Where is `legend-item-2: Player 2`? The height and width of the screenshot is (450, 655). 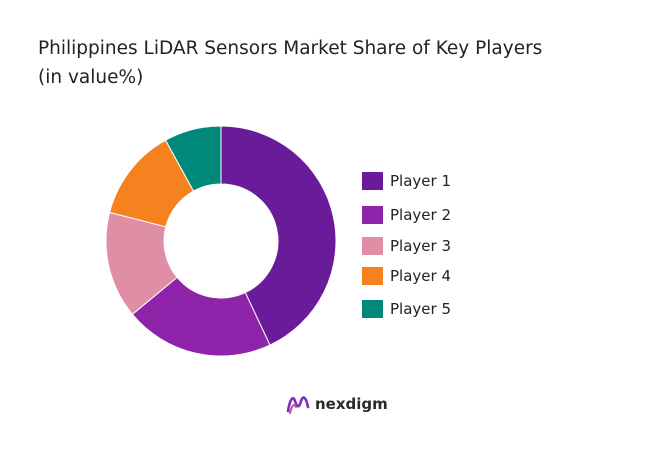 legend-item-2: Player 2 is located at coordinates (406, 215).